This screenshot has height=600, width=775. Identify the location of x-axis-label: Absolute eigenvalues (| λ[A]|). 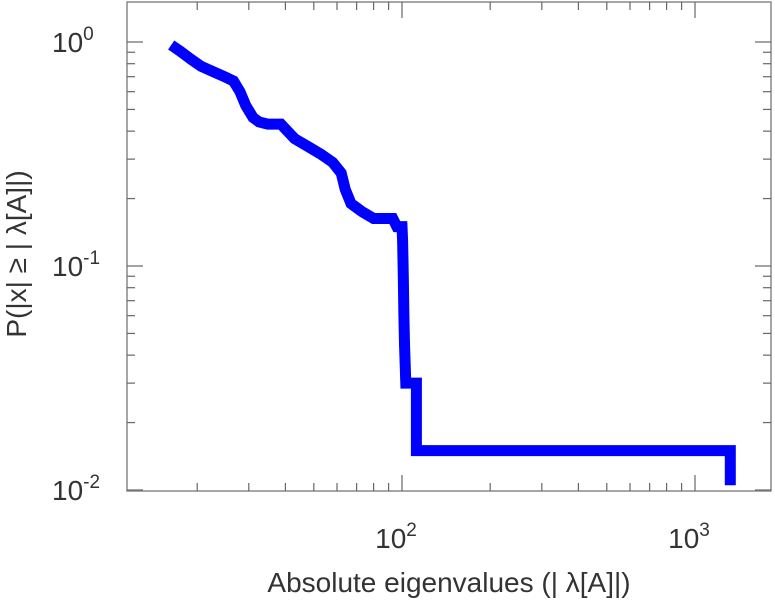
(448, 582).